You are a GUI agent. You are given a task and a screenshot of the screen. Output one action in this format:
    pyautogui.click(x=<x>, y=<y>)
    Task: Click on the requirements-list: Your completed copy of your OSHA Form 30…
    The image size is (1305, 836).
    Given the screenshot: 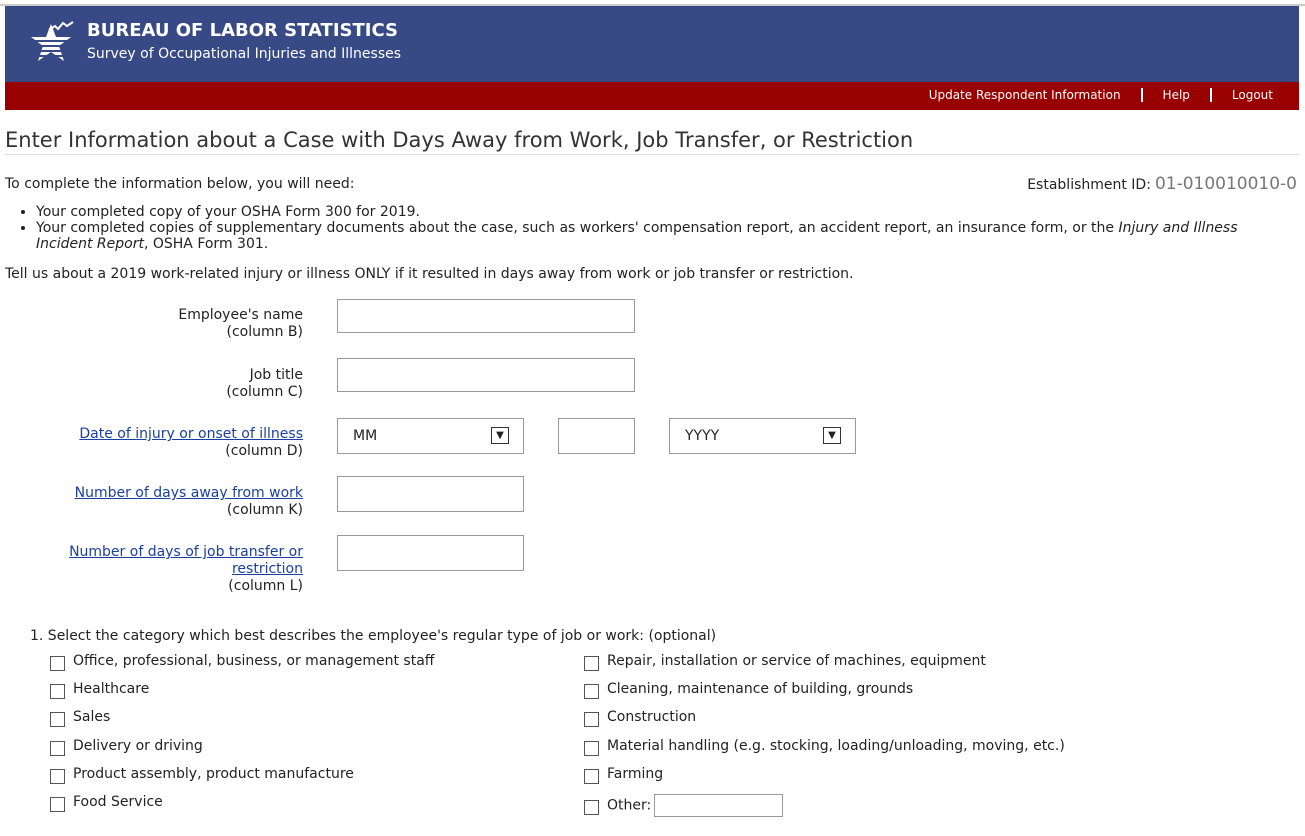 What is the action you would take?
    pyautogui.click(x=655, y=228)
    